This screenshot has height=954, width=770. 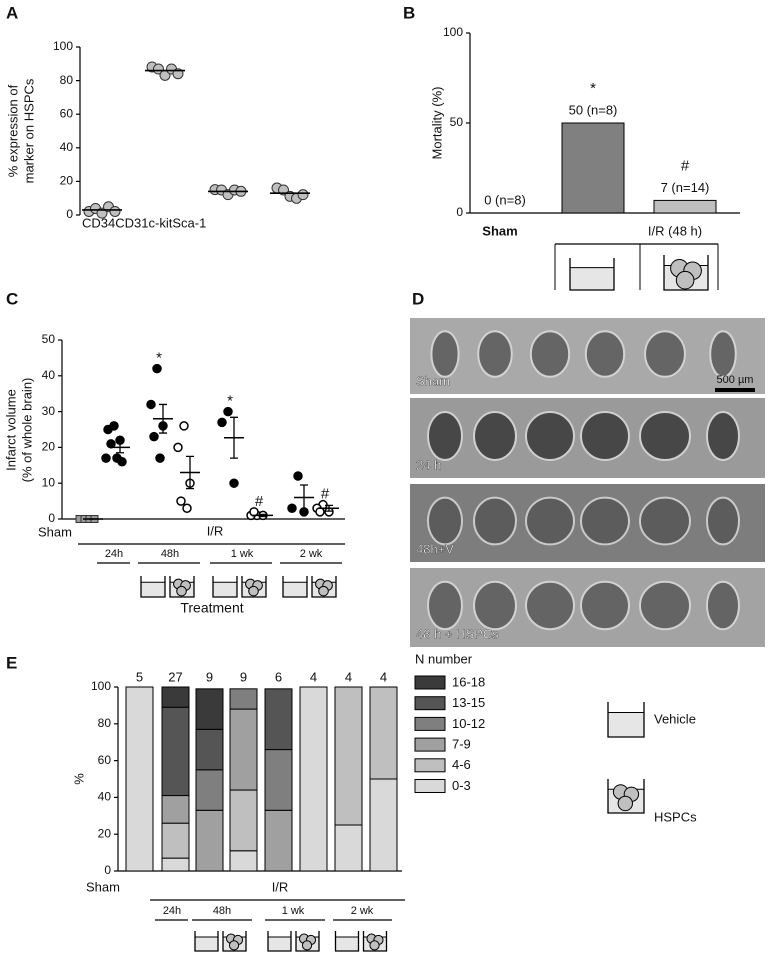 I want to click on panel-label: E, so click(x=11, y=662).